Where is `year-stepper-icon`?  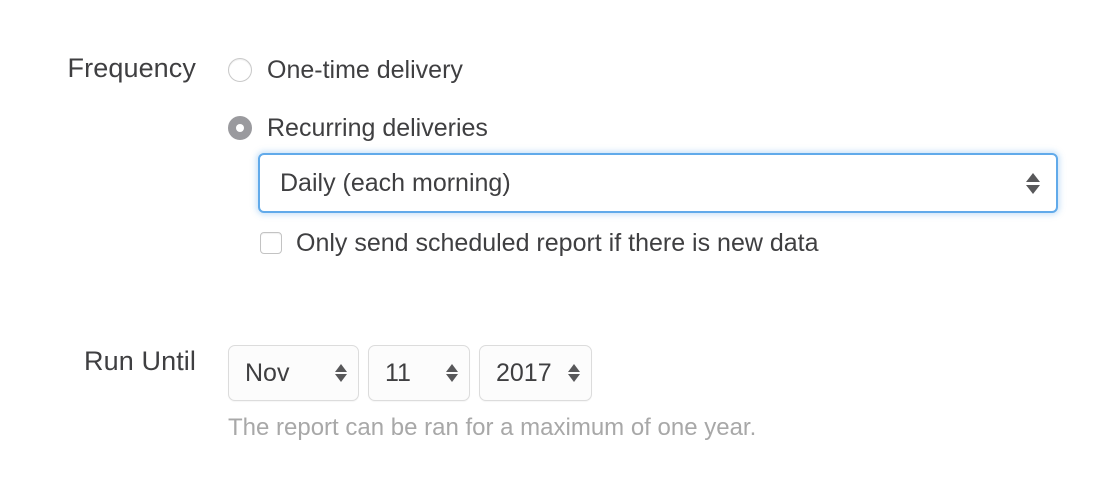
year-stepper-icon is located at coordinates (574, 373).